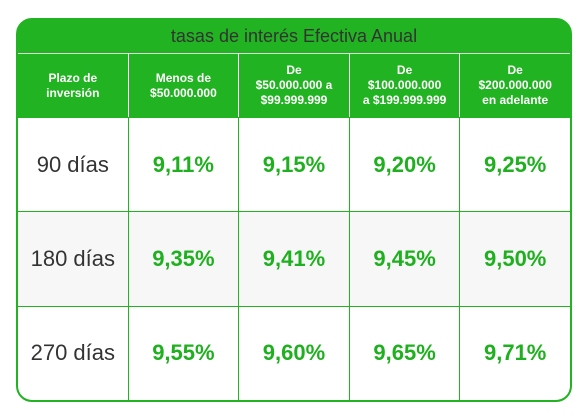 This screenshot has width=587, height=420. Describe the element at coordinates (294, 85) in the screenshot. I see `column-header: De $50.000.000 a $99.999.999` at that location.